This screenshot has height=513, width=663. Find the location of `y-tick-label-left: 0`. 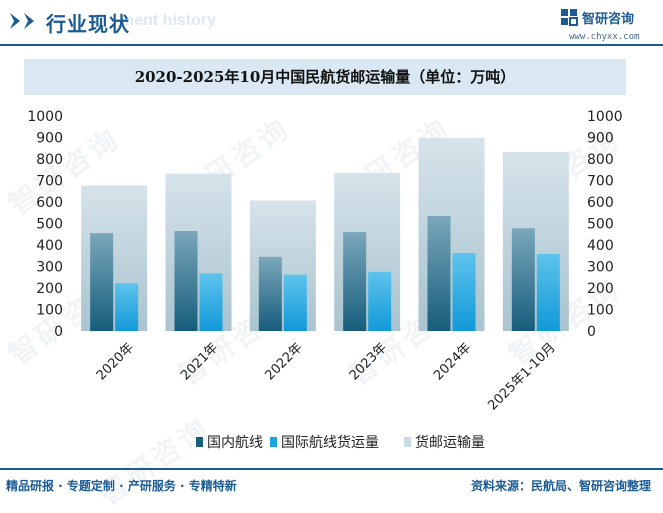

y-tick-label-left: 0 is located at coordinates (58, 332).